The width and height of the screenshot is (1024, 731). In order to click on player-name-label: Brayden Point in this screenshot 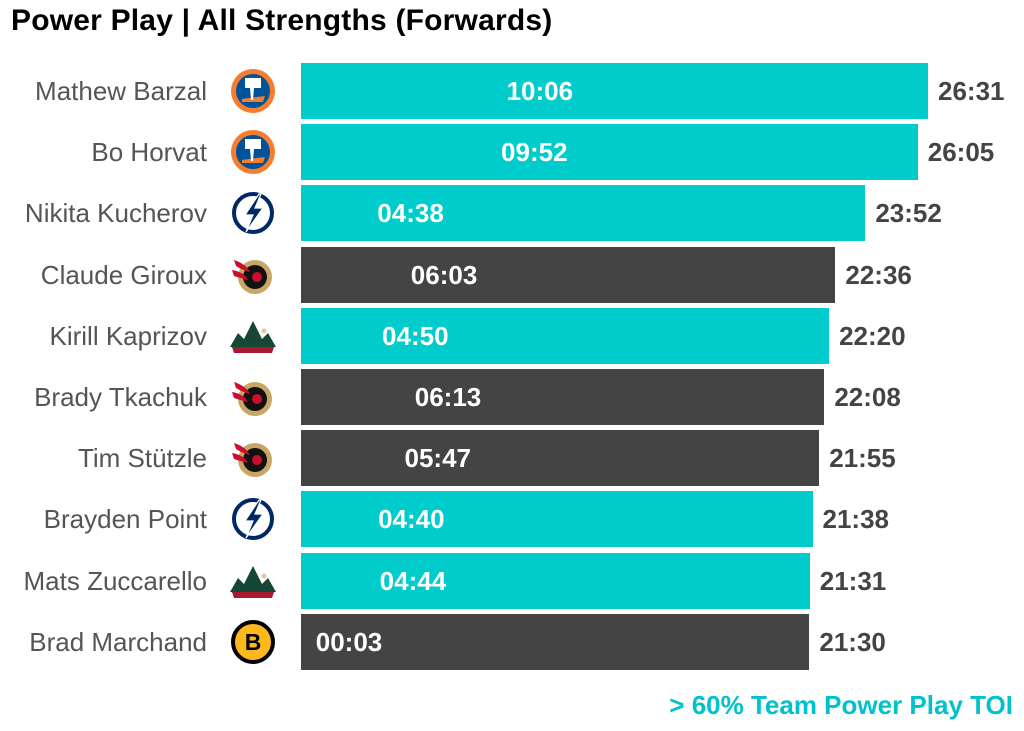, I will do `click(125, 519)`.